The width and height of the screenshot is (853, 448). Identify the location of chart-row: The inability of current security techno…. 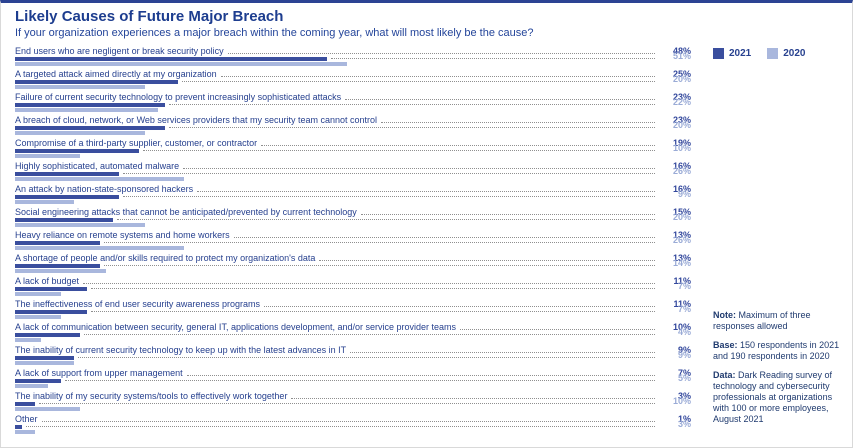
(353, 355).